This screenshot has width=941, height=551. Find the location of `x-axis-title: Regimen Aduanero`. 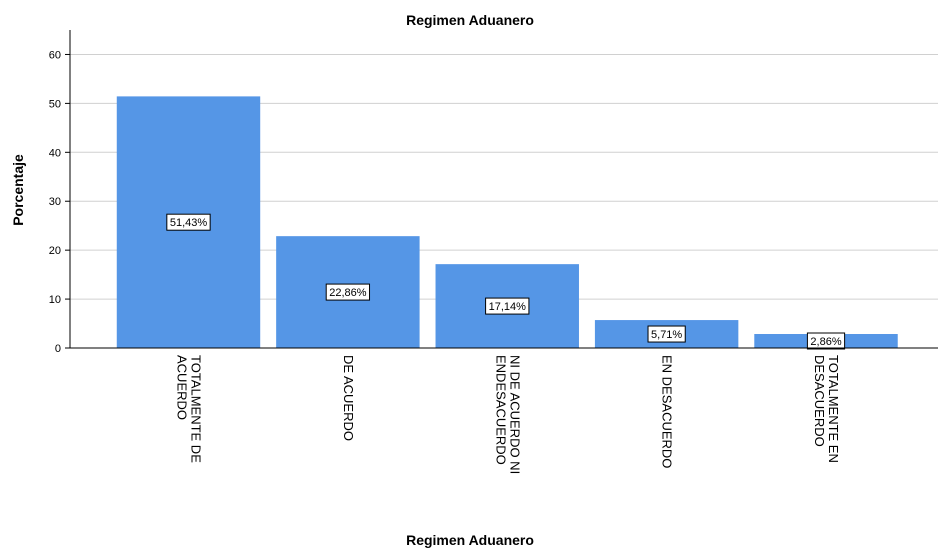

x-axis-title: Regimen Aduanero is located at coordinates (470, 540).